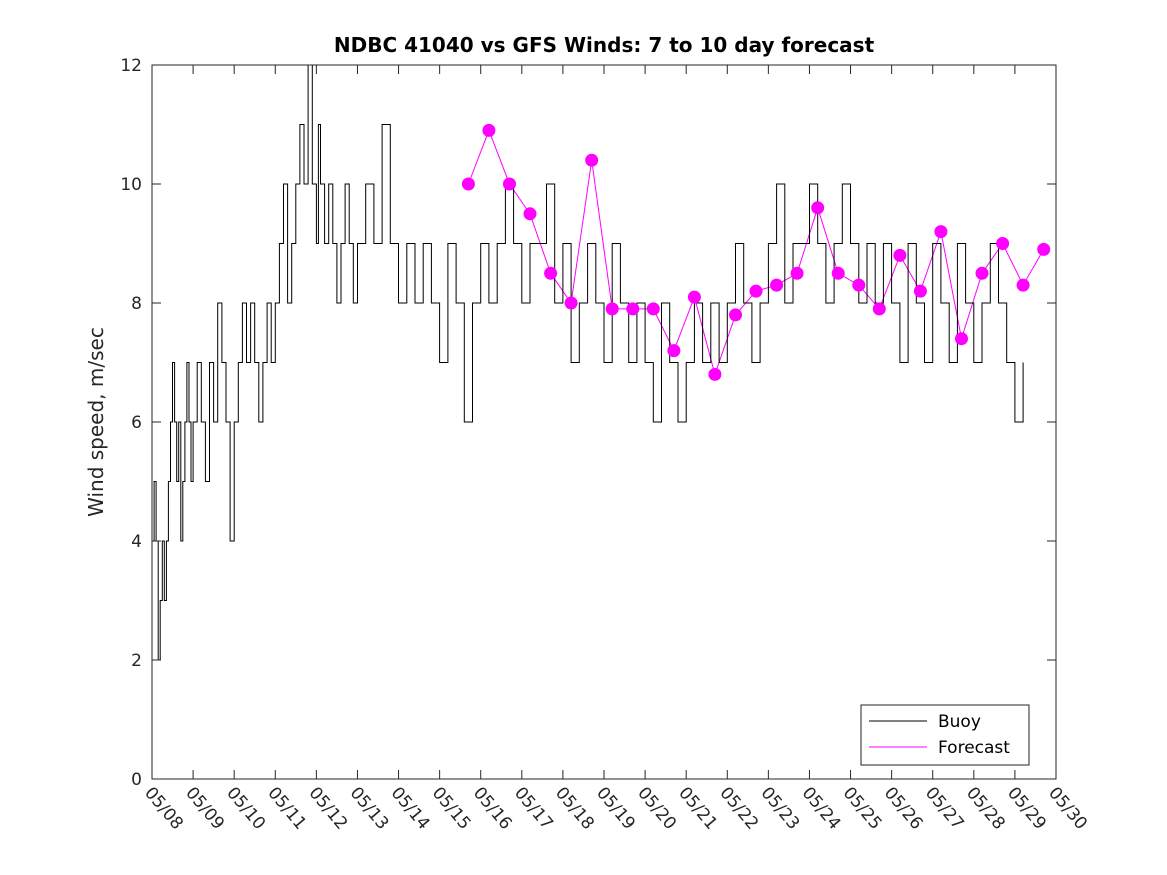  Describe the element at coordinates (96, 422) in the screenshot. I see `y-axis-label: Wind speed, m/sec` at that location.